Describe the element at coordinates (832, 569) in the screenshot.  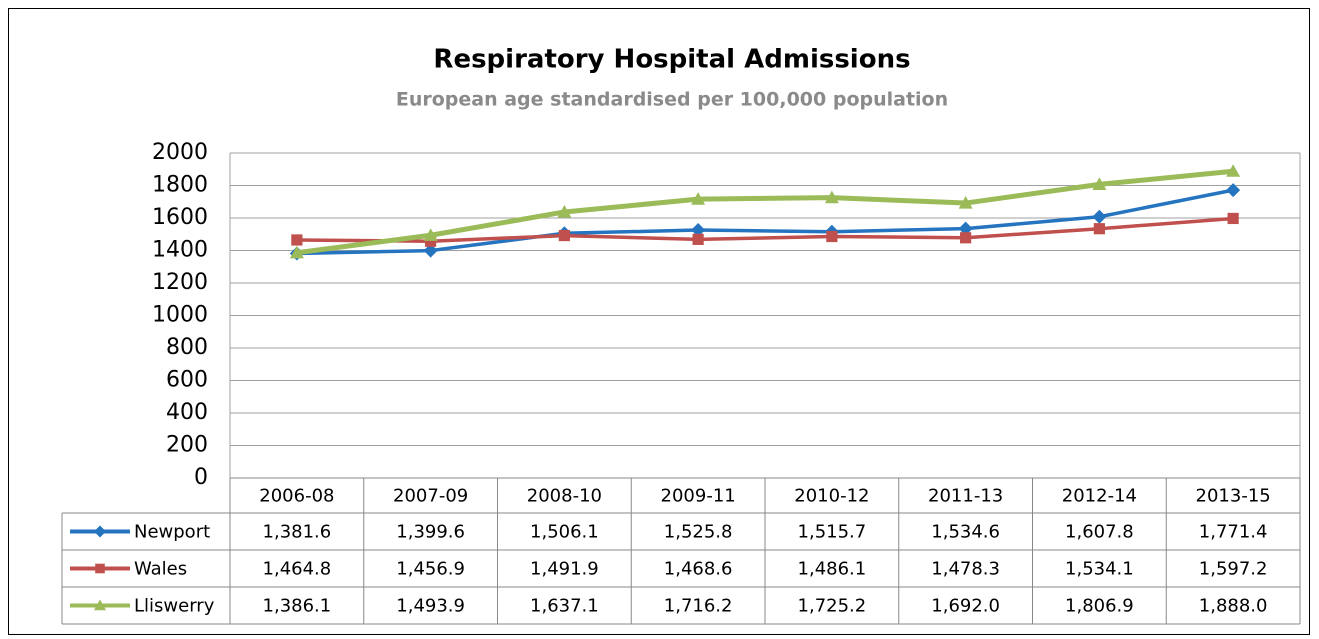
I see `data-label: 1,486.1` at that location.